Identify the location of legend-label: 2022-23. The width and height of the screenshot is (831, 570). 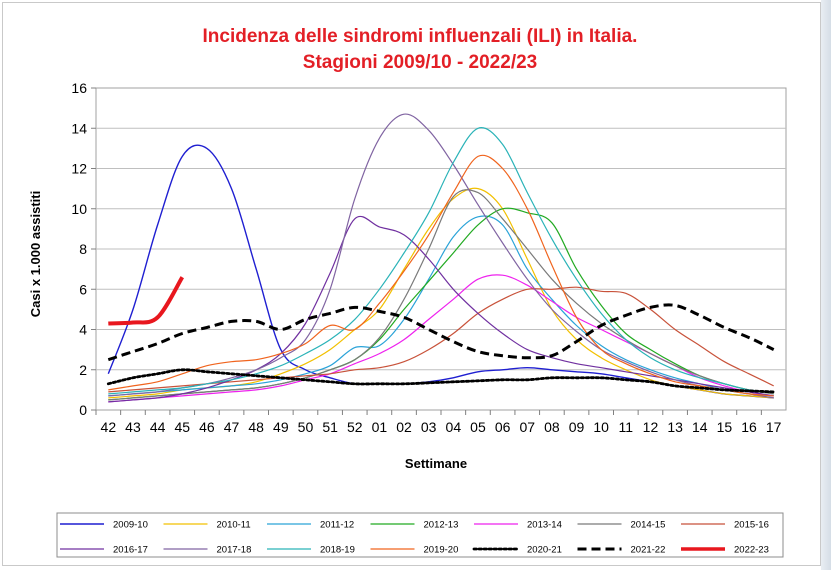
(751, 550).